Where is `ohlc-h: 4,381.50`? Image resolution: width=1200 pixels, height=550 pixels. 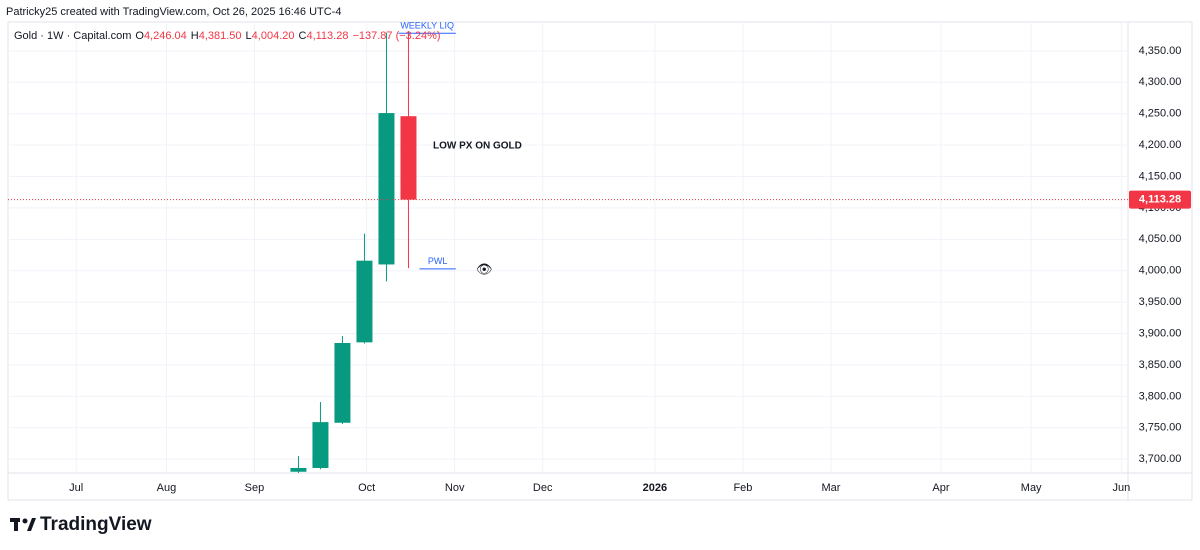 ohlc-h: 4,381.50 is located at coordinates (220, 36).